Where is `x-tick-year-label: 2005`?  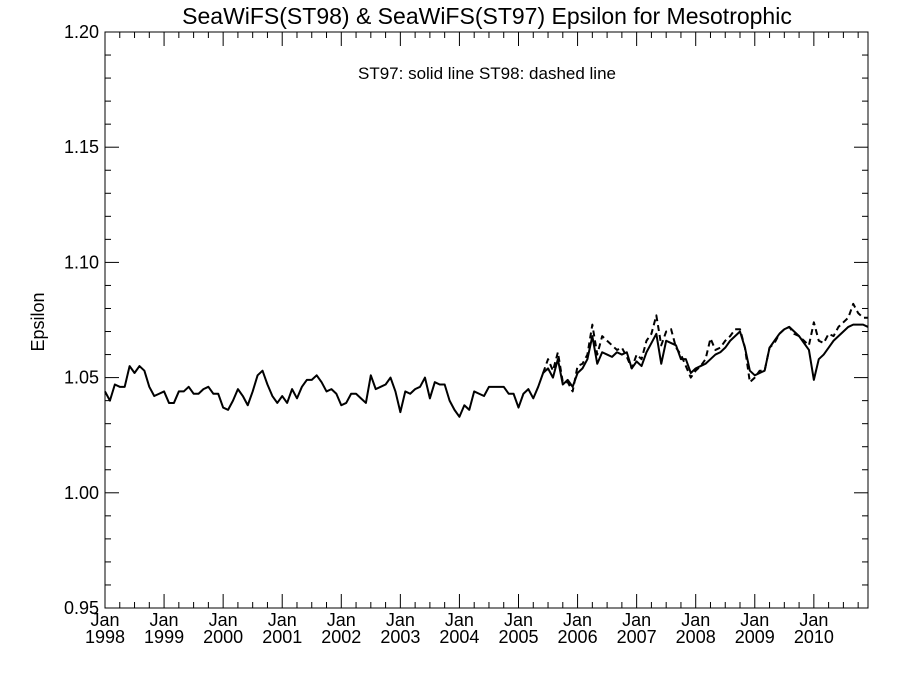 x-tick-year-label: 2005 is located at coordinates (518, 637).